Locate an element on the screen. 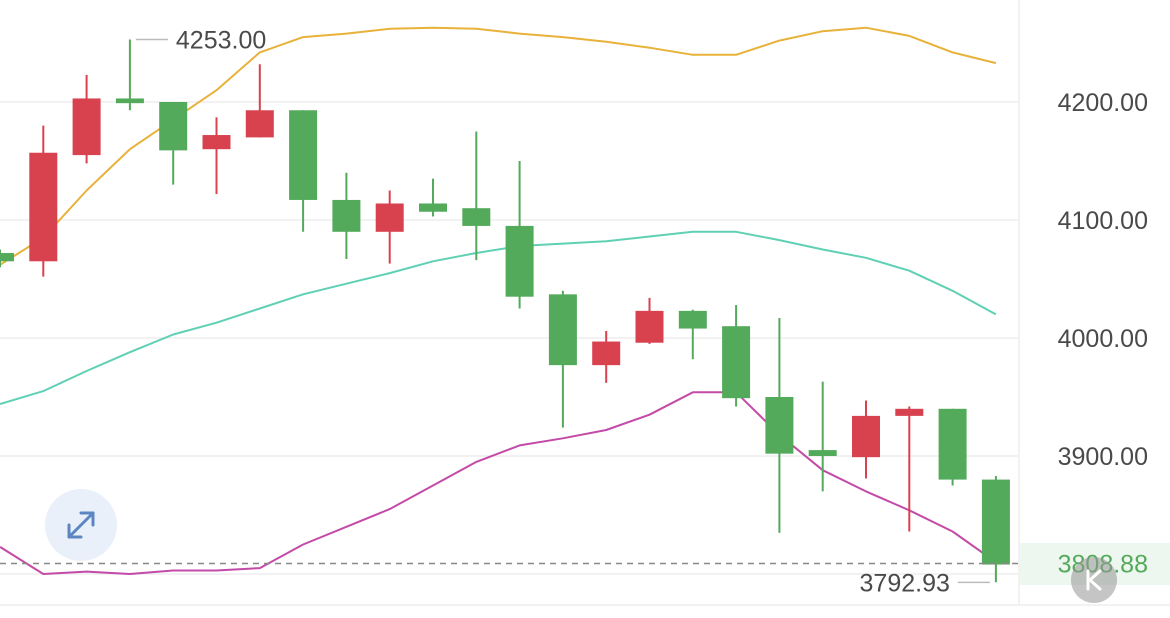  expand-icon is located at coordinates (81, 525).